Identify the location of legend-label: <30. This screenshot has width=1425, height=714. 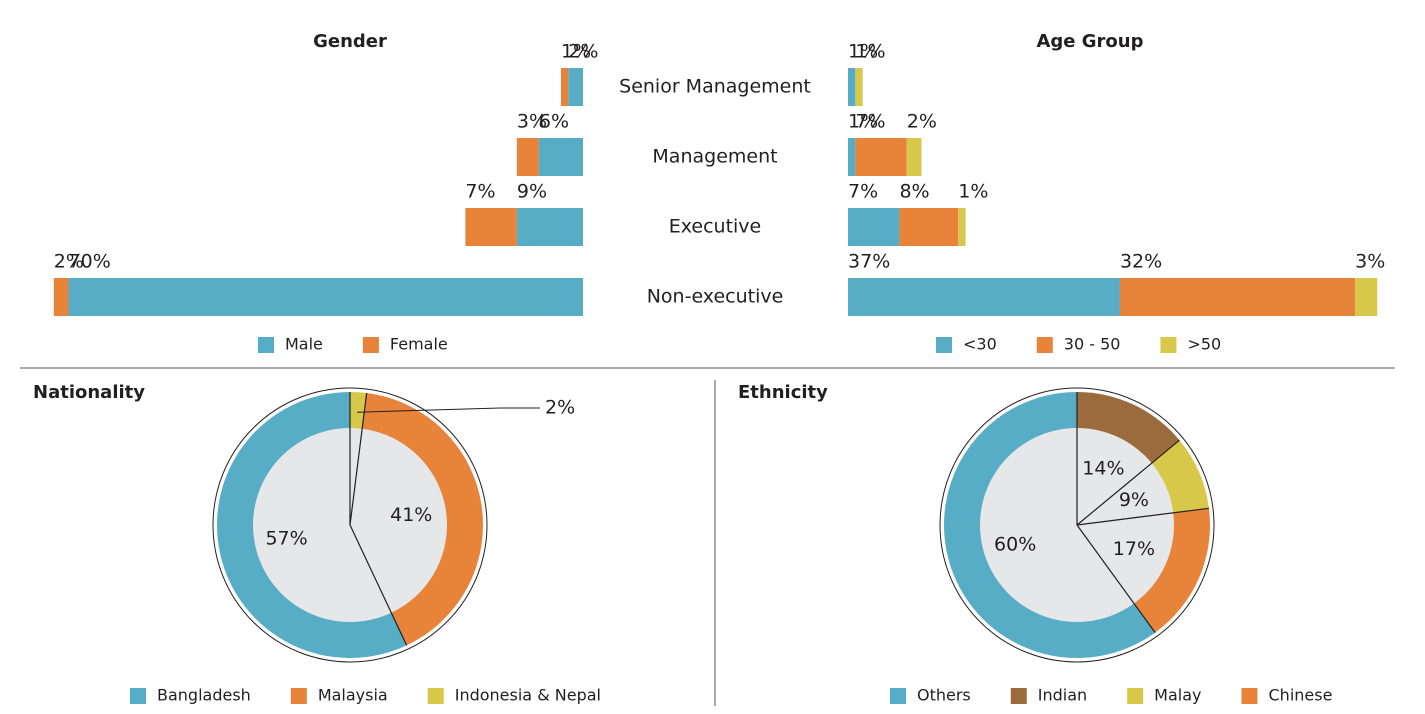
(980, 344).